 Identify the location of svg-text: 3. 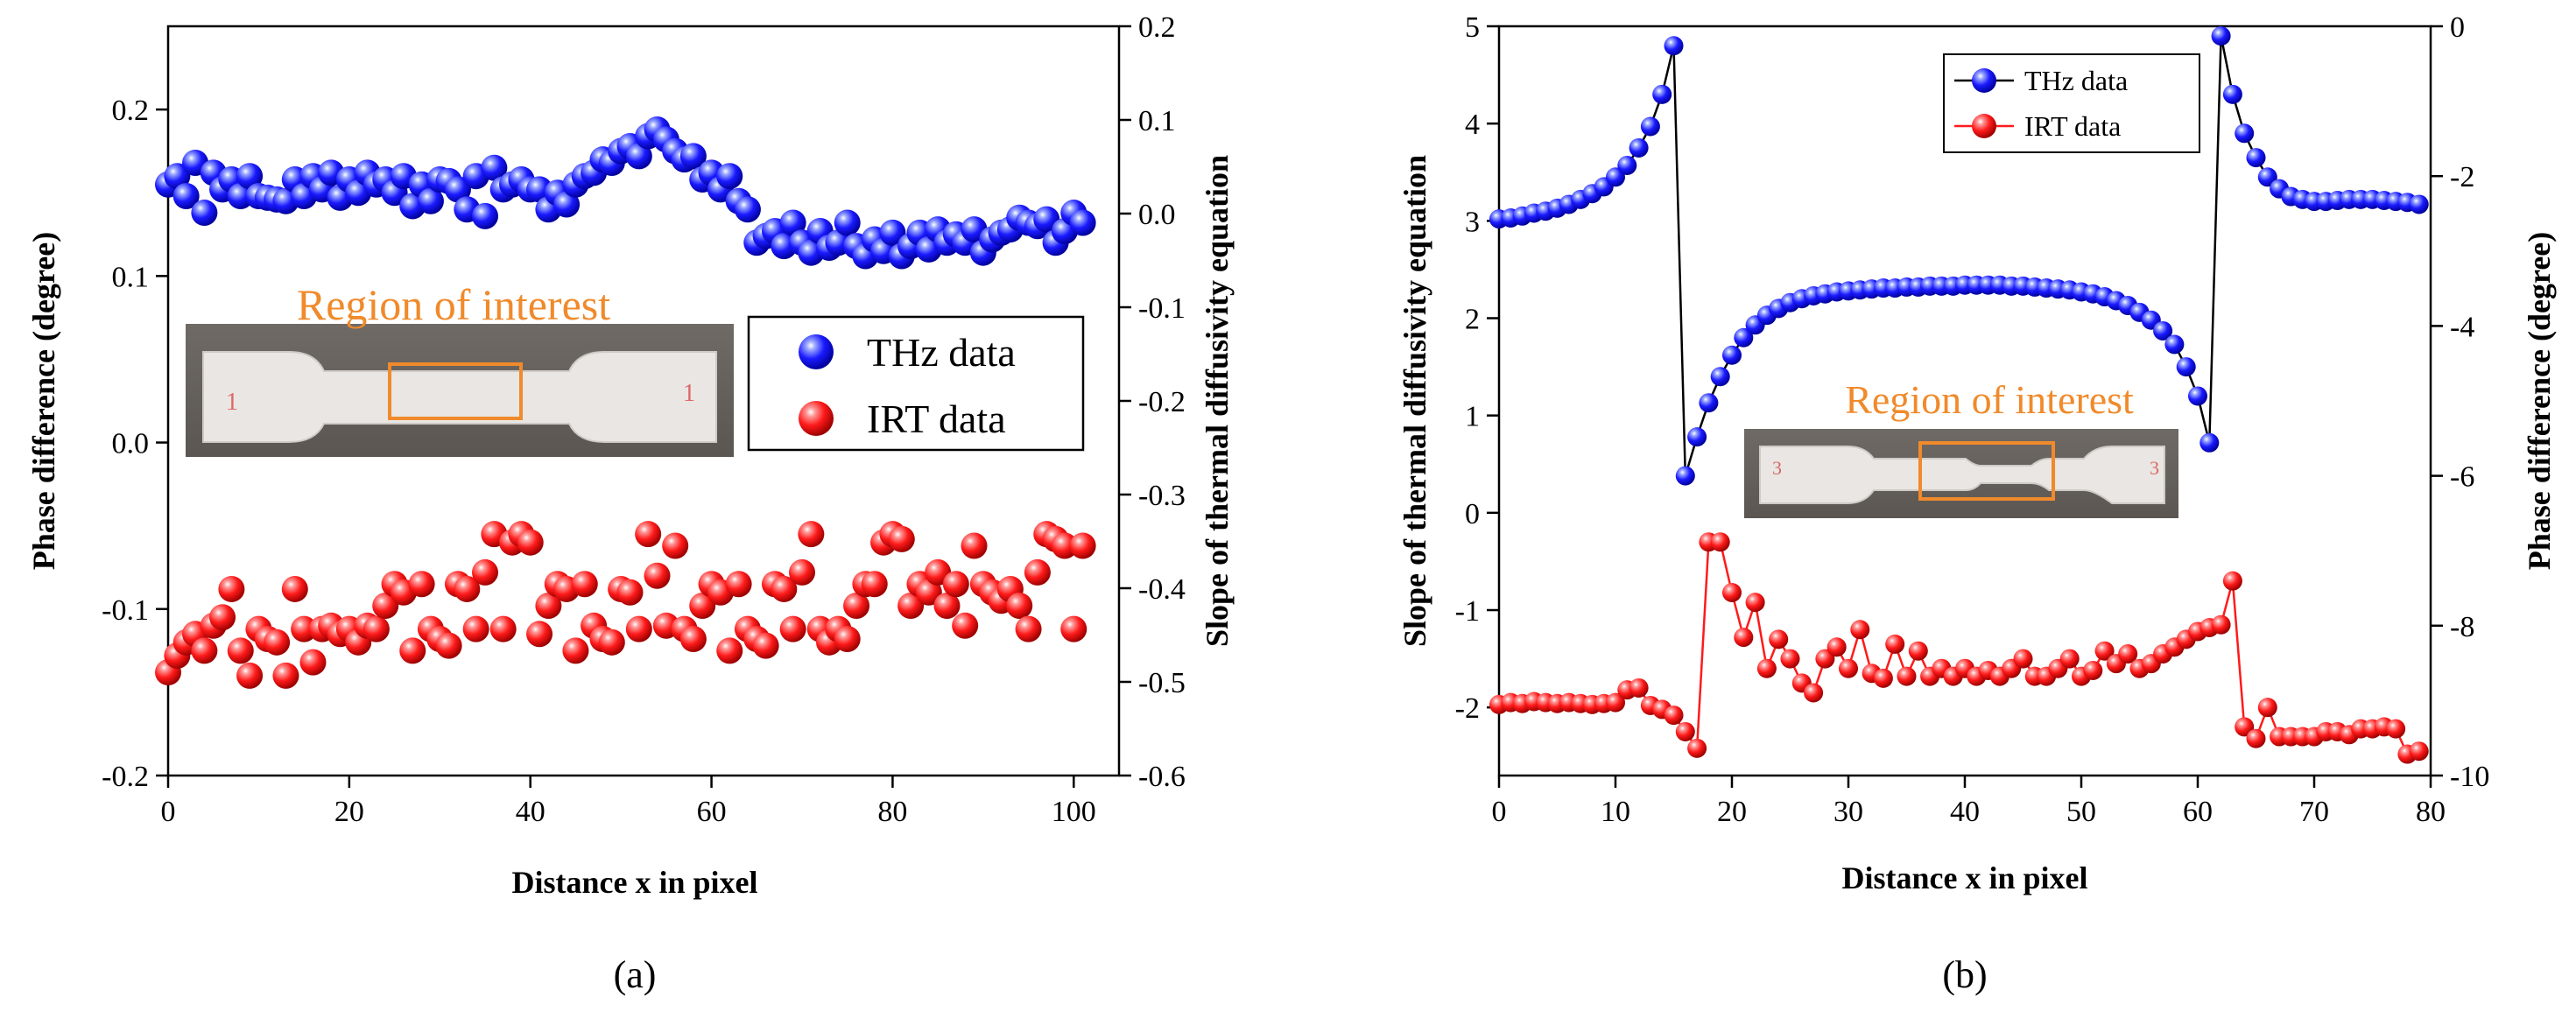
(2154, 468).